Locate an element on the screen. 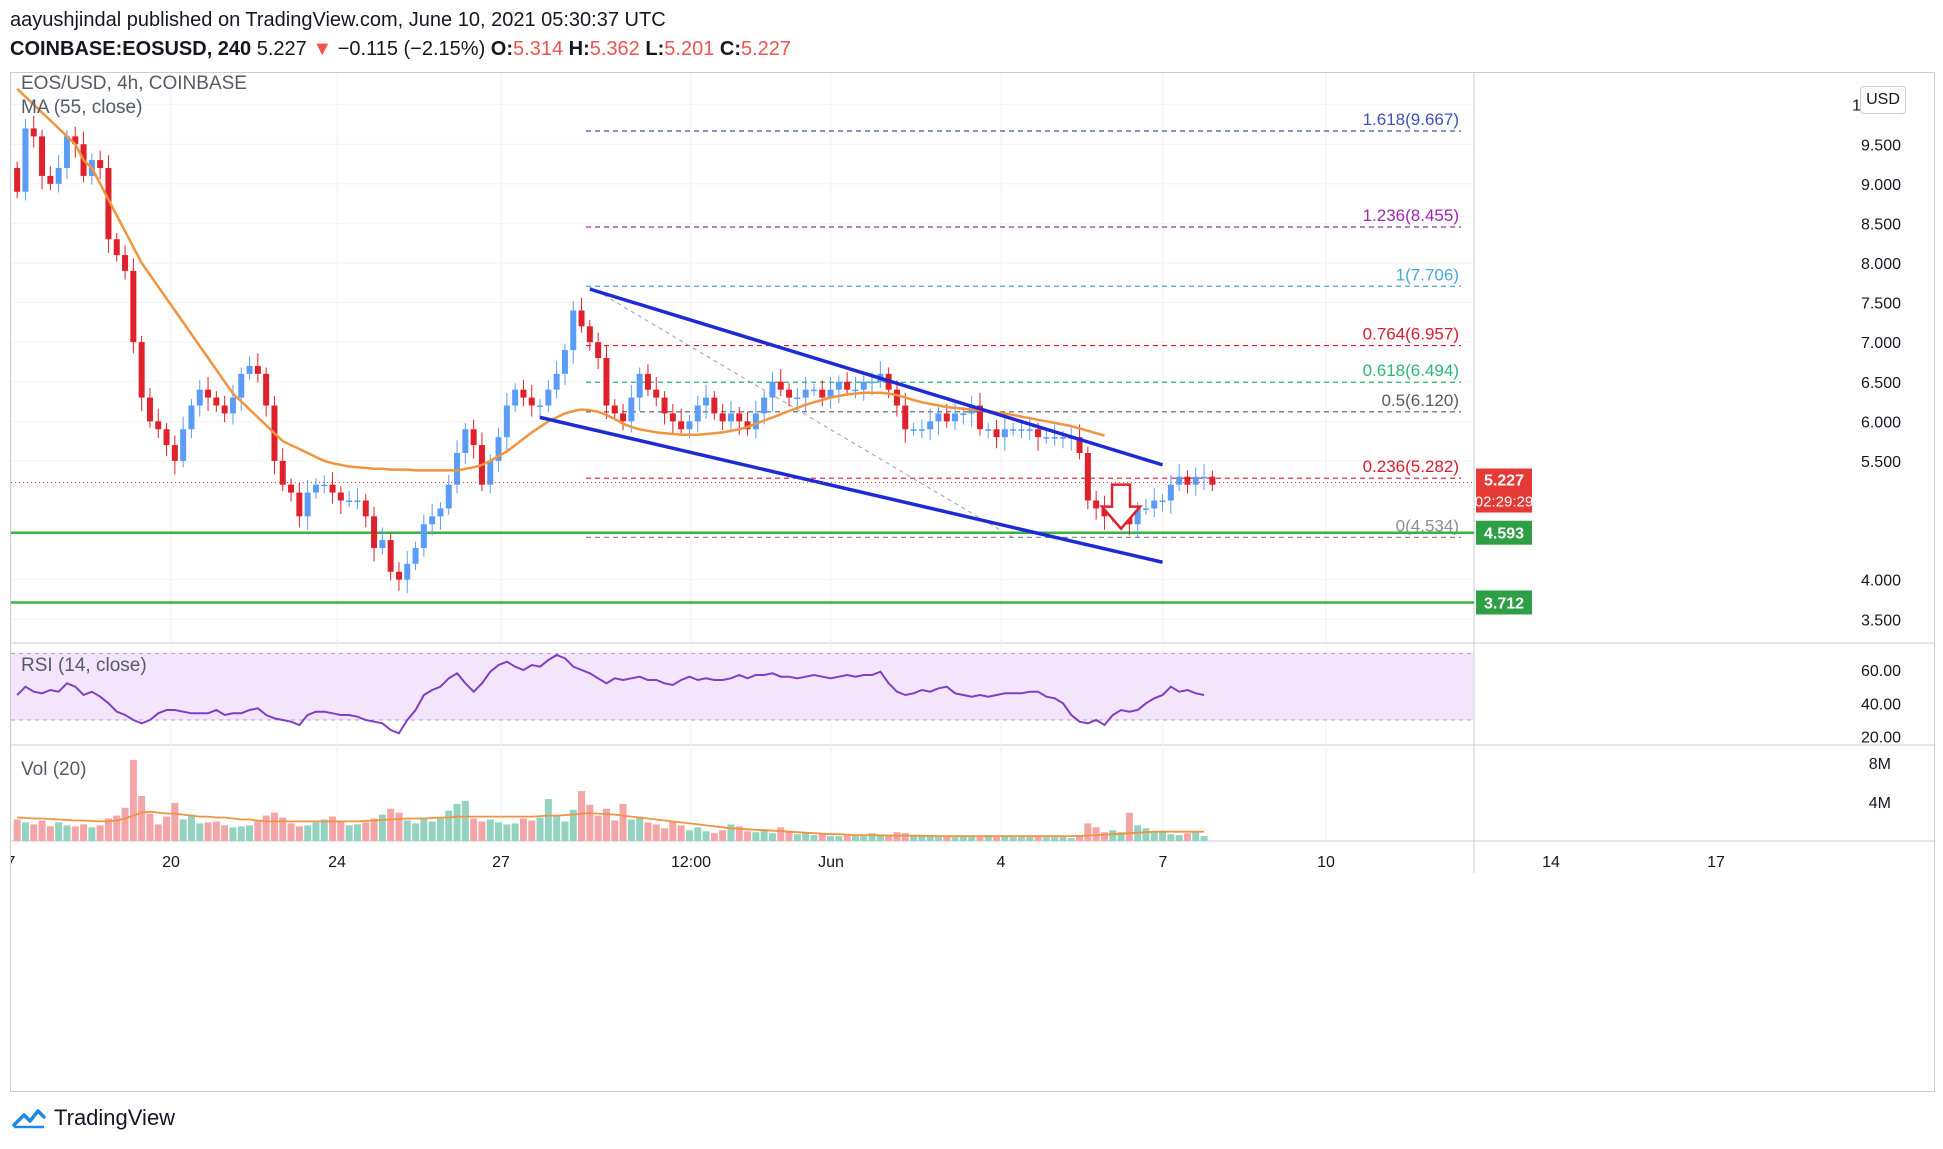 This screenshot has height=1149, width=1943. author-name: aayushjindal is located at coordinates (66, 20).